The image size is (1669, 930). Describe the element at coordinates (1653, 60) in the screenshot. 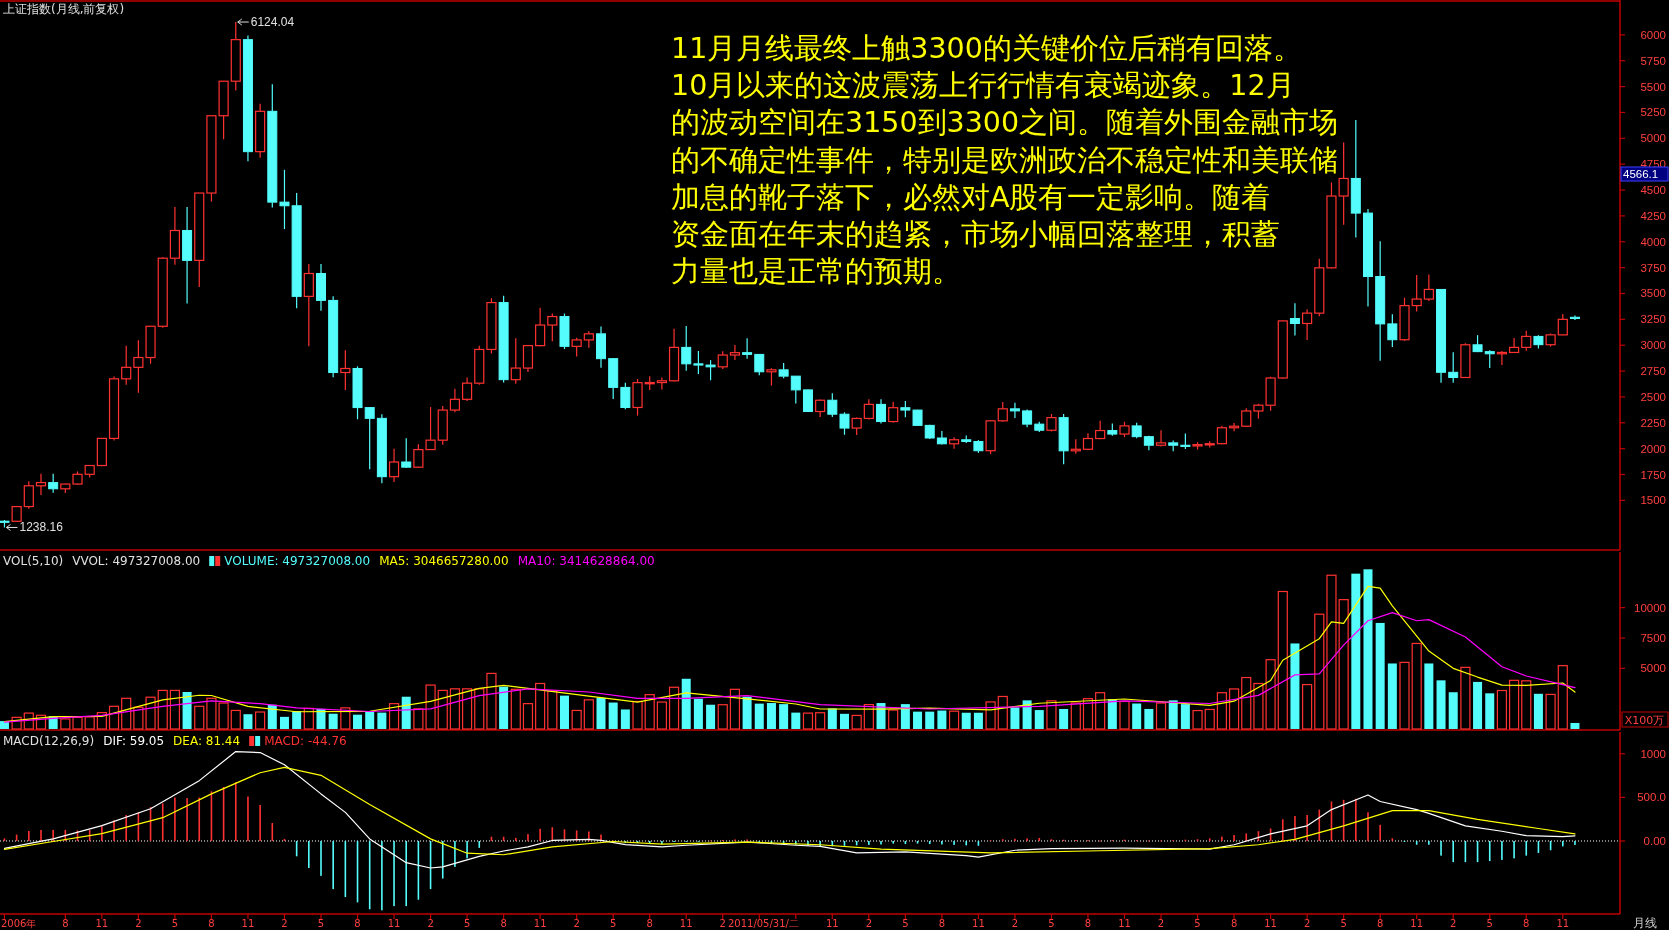

I see `y-tick-label: 5750` at that location.